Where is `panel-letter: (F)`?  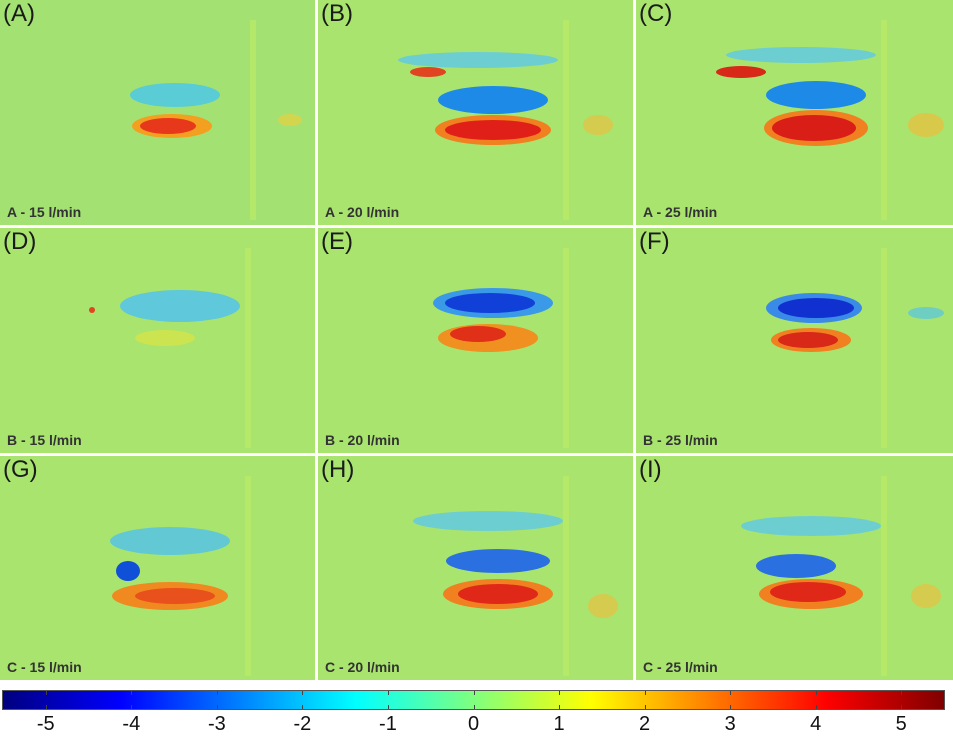 panel-letter: (F) is located at coordinates (654, 241).